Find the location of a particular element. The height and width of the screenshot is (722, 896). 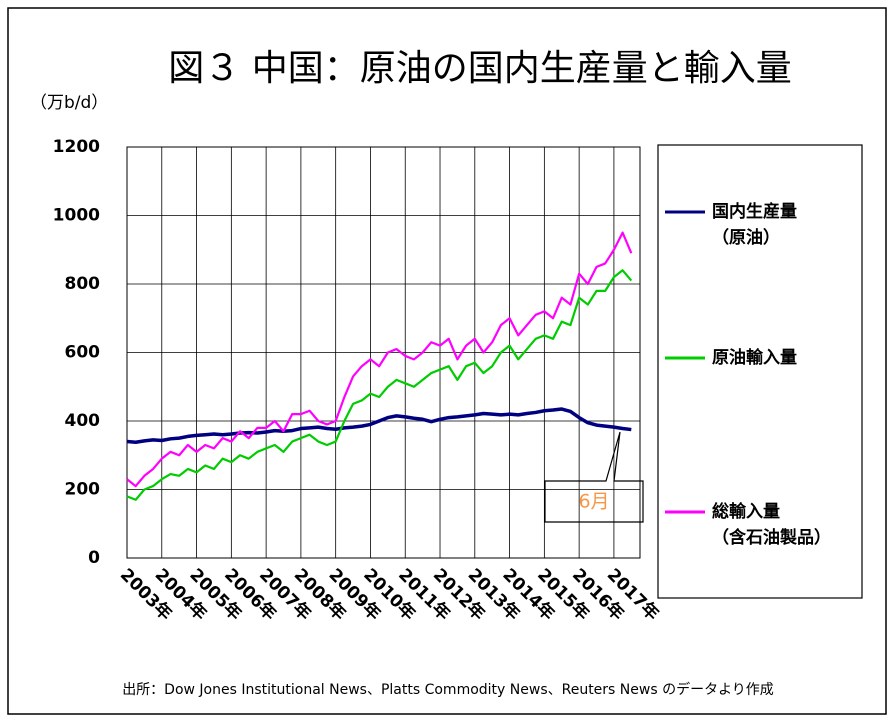

y-tick-label: 400 is located at coordinates (83, 421).